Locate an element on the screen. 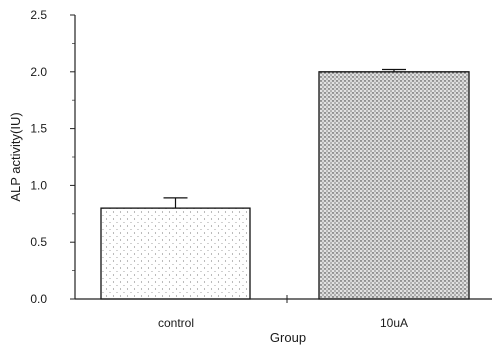 Image resolution: width=496 pixels, height=350 pixels. y-tick-label: 2.0 is located at coordinates (38, 72).